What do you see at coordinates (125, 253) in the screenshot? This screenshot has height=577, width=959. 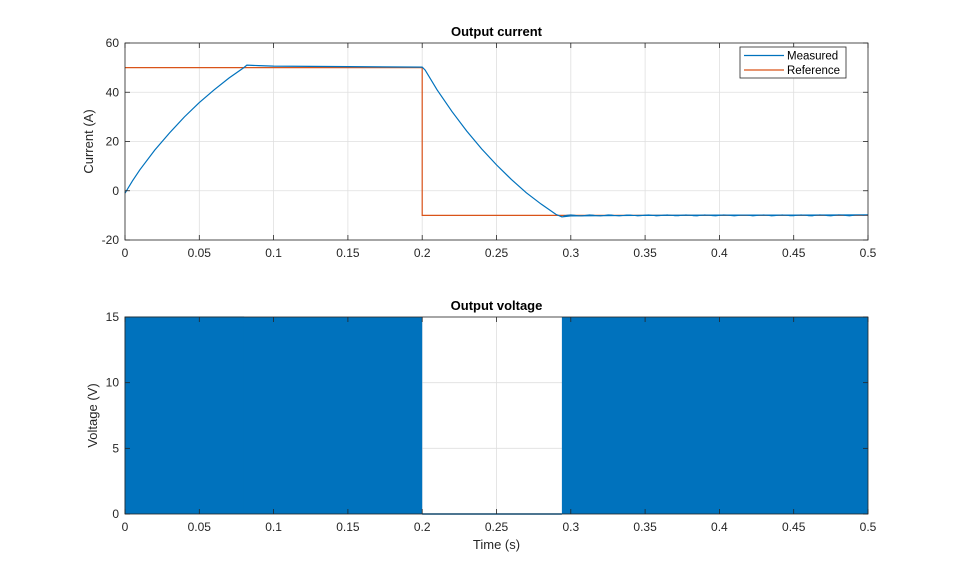 I see `current-xtick-label: 0` at bounding box center [125, 253].